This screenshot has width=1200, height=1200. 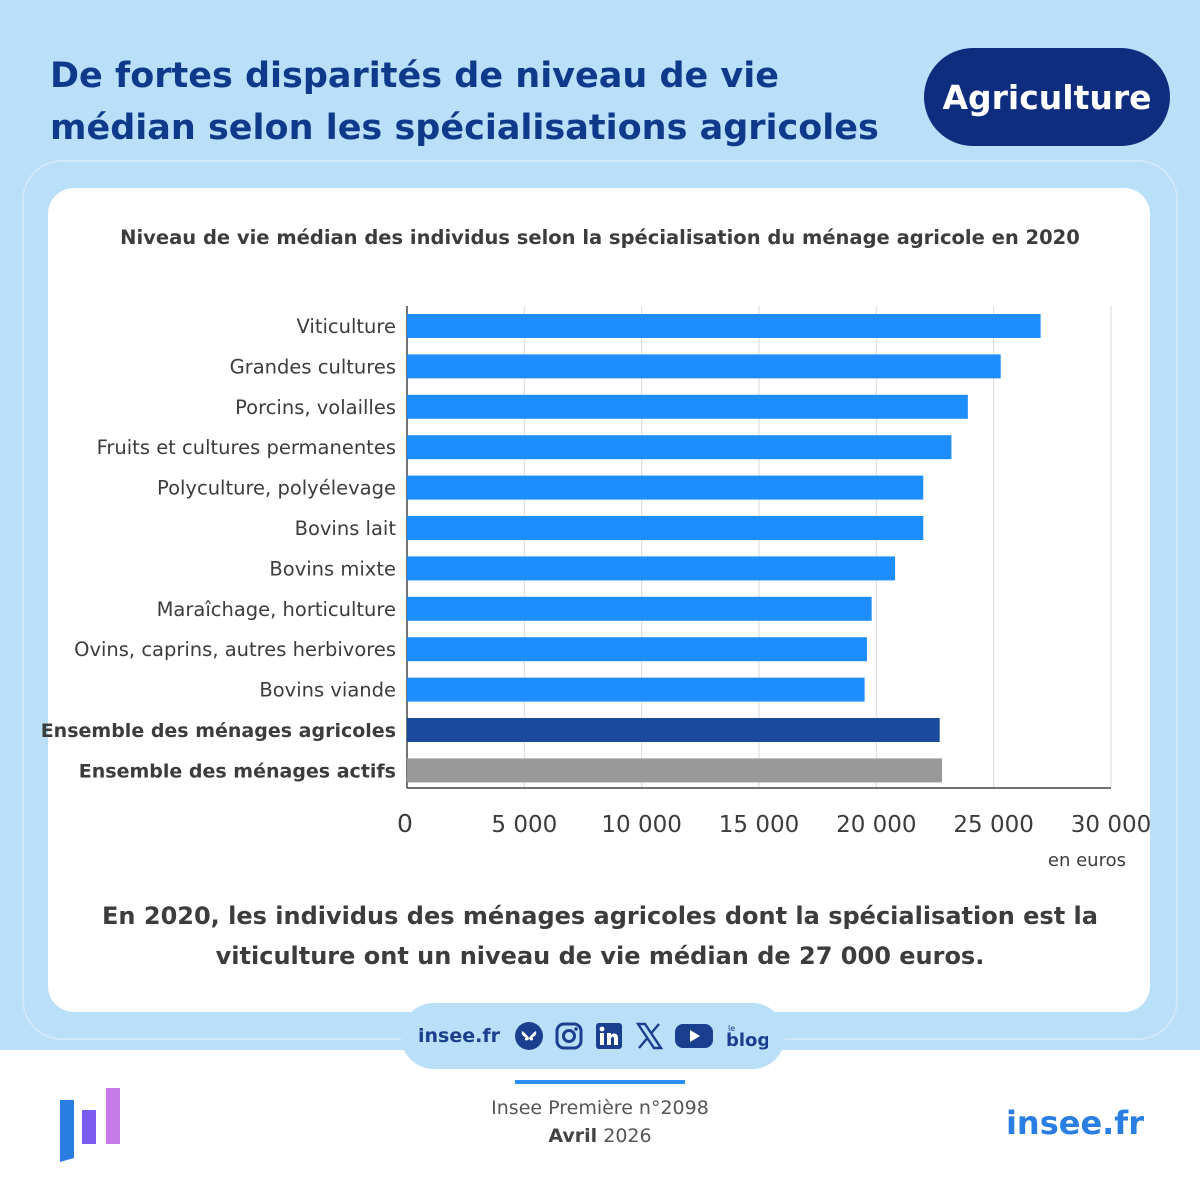 What do you see at coordinates (1111, 825) in the screenshot?
I see `x-tick-label: 30 000` at bounding box center [1111, 825].